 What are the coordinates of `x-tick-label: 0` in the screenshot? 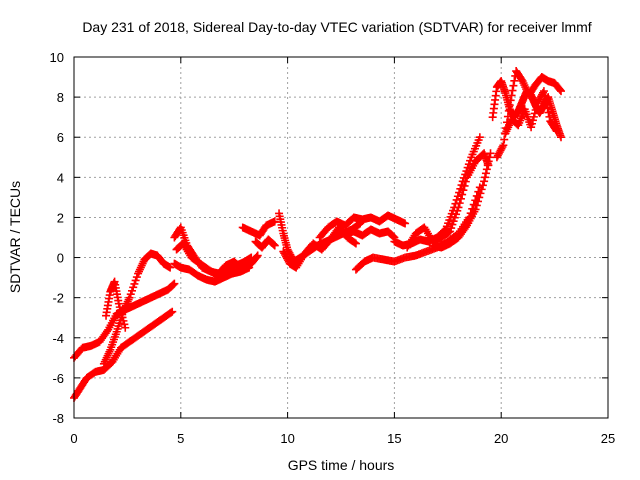 It's located at (73, 438).